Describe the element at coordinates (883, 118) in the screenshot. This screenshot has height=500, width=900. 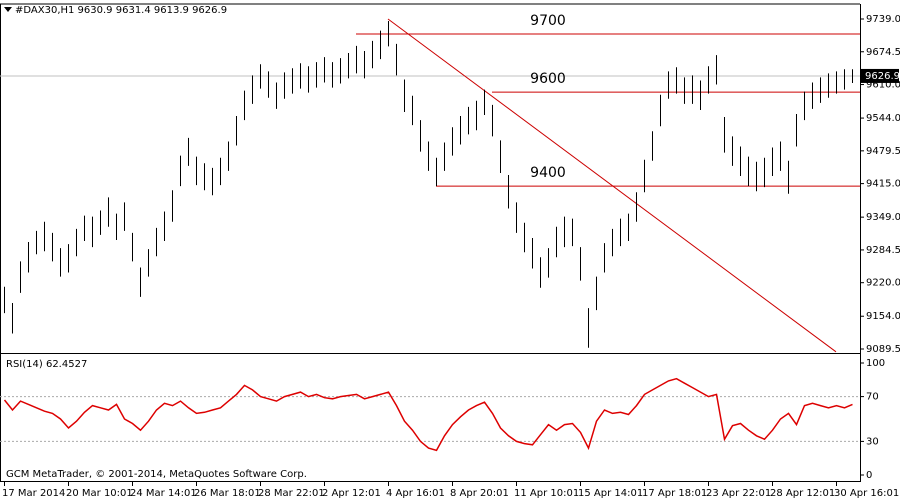
I see `y-tick-label: 9544.0` at that location.